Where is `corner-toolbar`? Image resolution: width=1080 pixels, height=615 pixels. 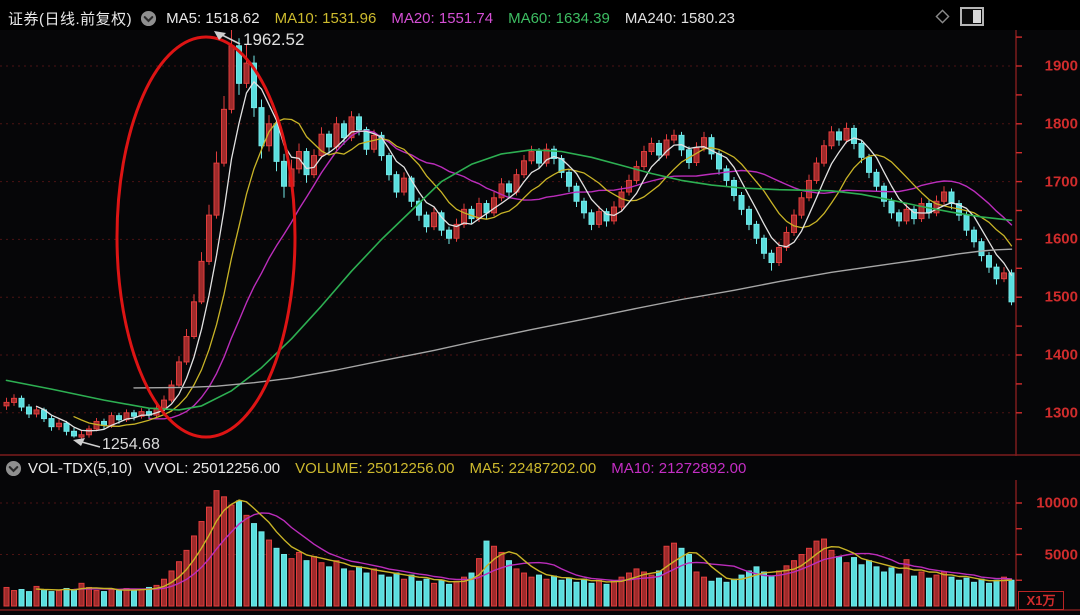
corner-toolbar is located at coordinates (959, 16).